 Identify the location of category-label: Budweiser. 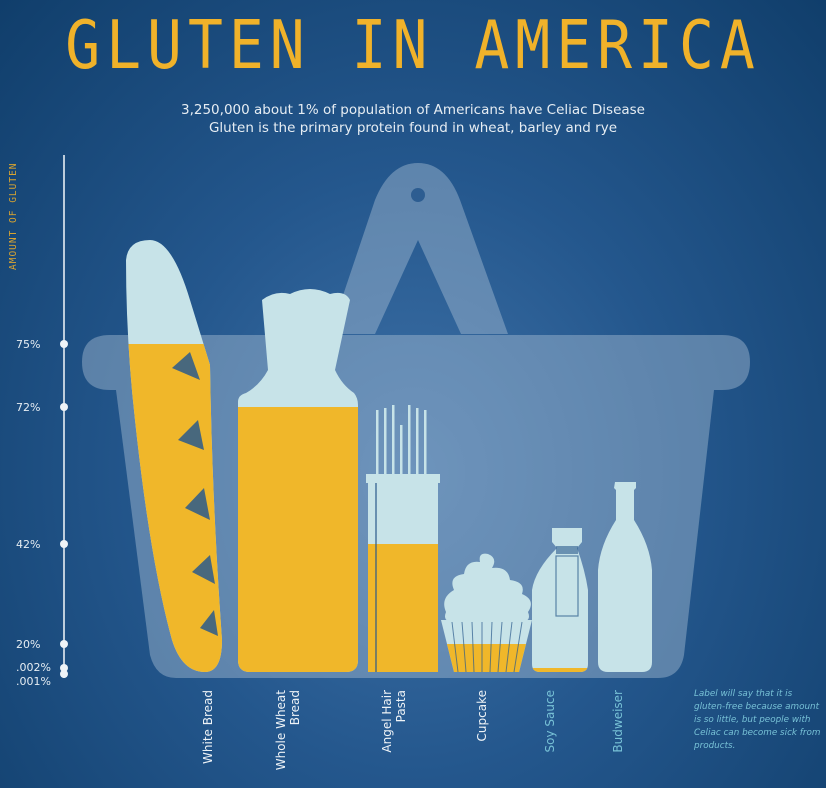
(618, 721).